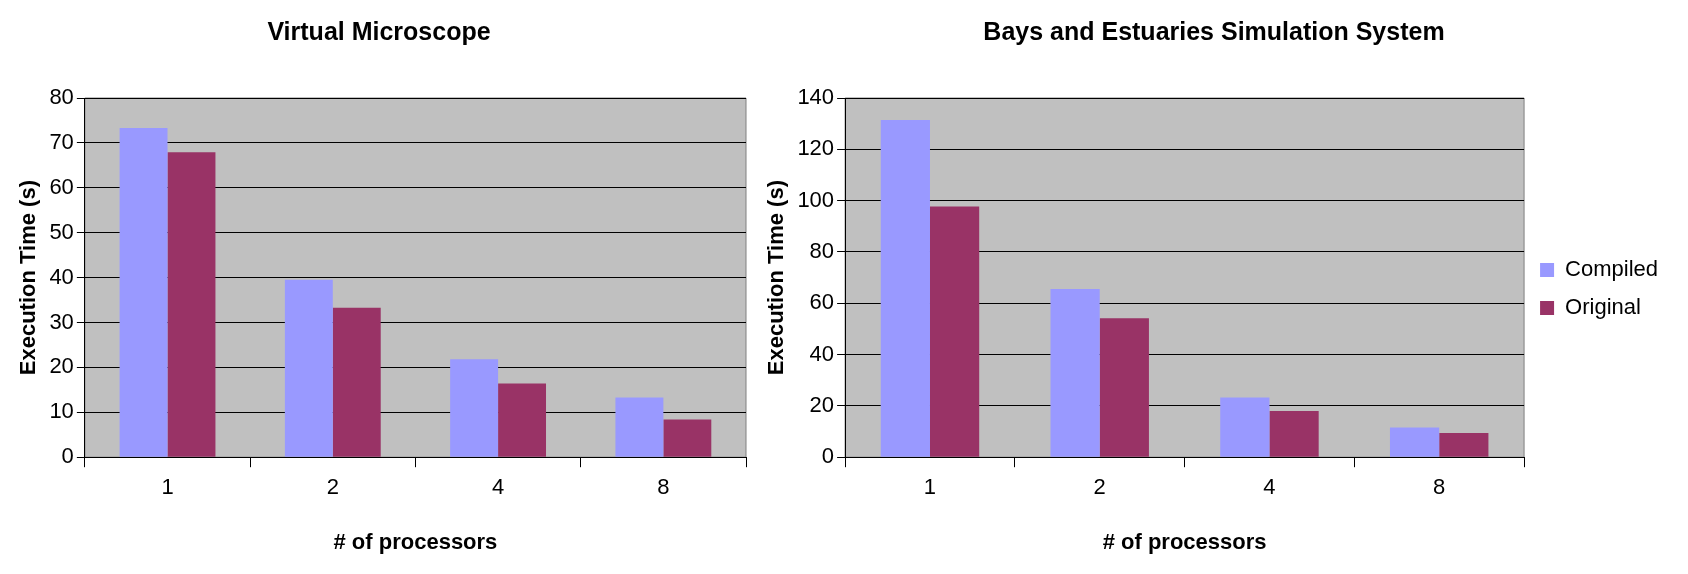 Image resolution: width=1688 pixels, height=574 pixels. Describe the element at coordinates (1612, 269) in the screenshot. I see `legend-label: Compiled` at that location.